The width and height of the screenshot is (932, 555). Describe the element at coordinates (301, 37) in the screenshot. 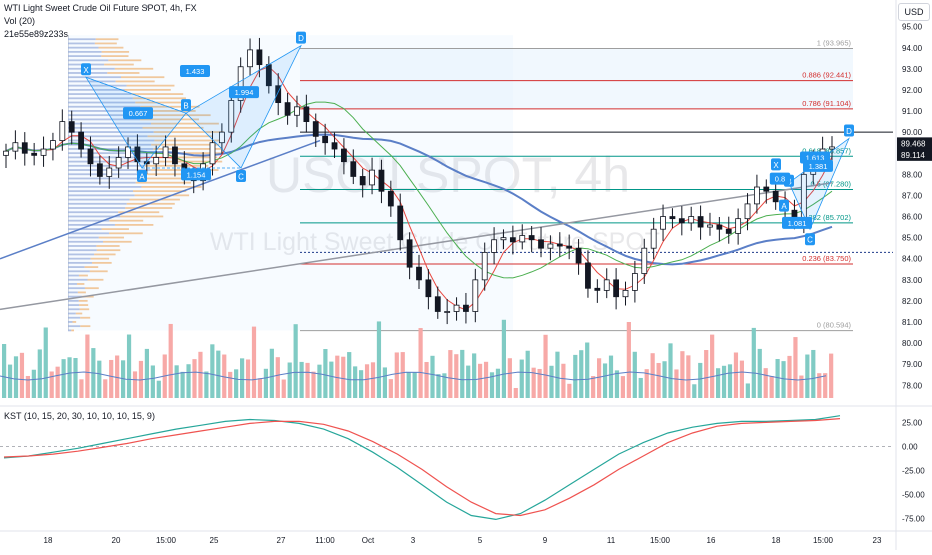

I see `harmonic-point-marker` at that location.